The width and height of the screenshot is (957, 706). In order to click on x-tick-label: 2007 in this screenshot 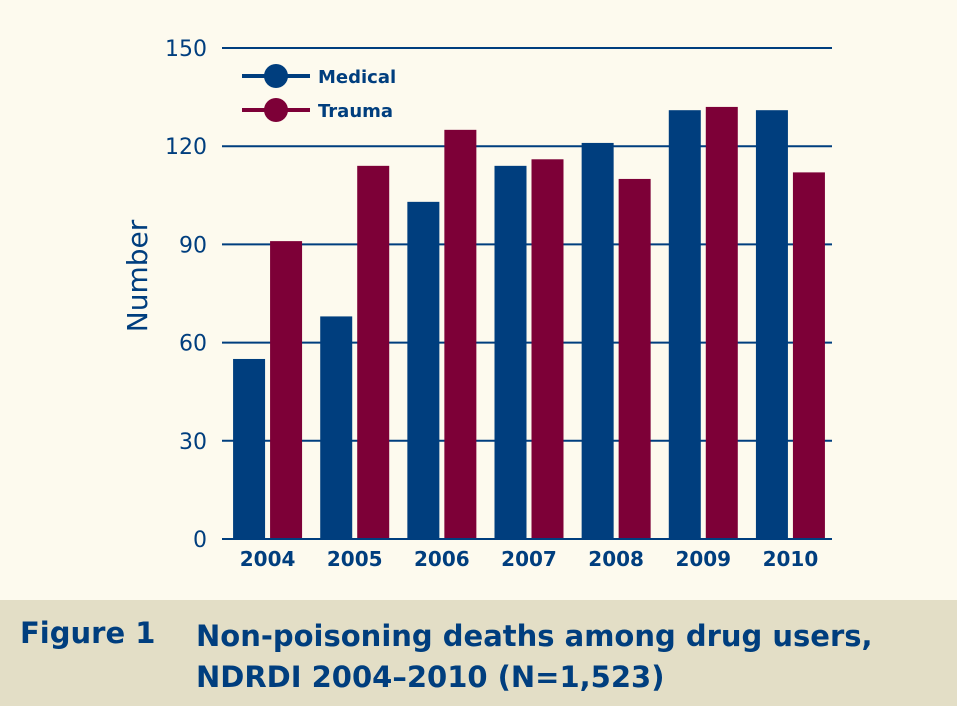, I will do `click(529, 559)`.